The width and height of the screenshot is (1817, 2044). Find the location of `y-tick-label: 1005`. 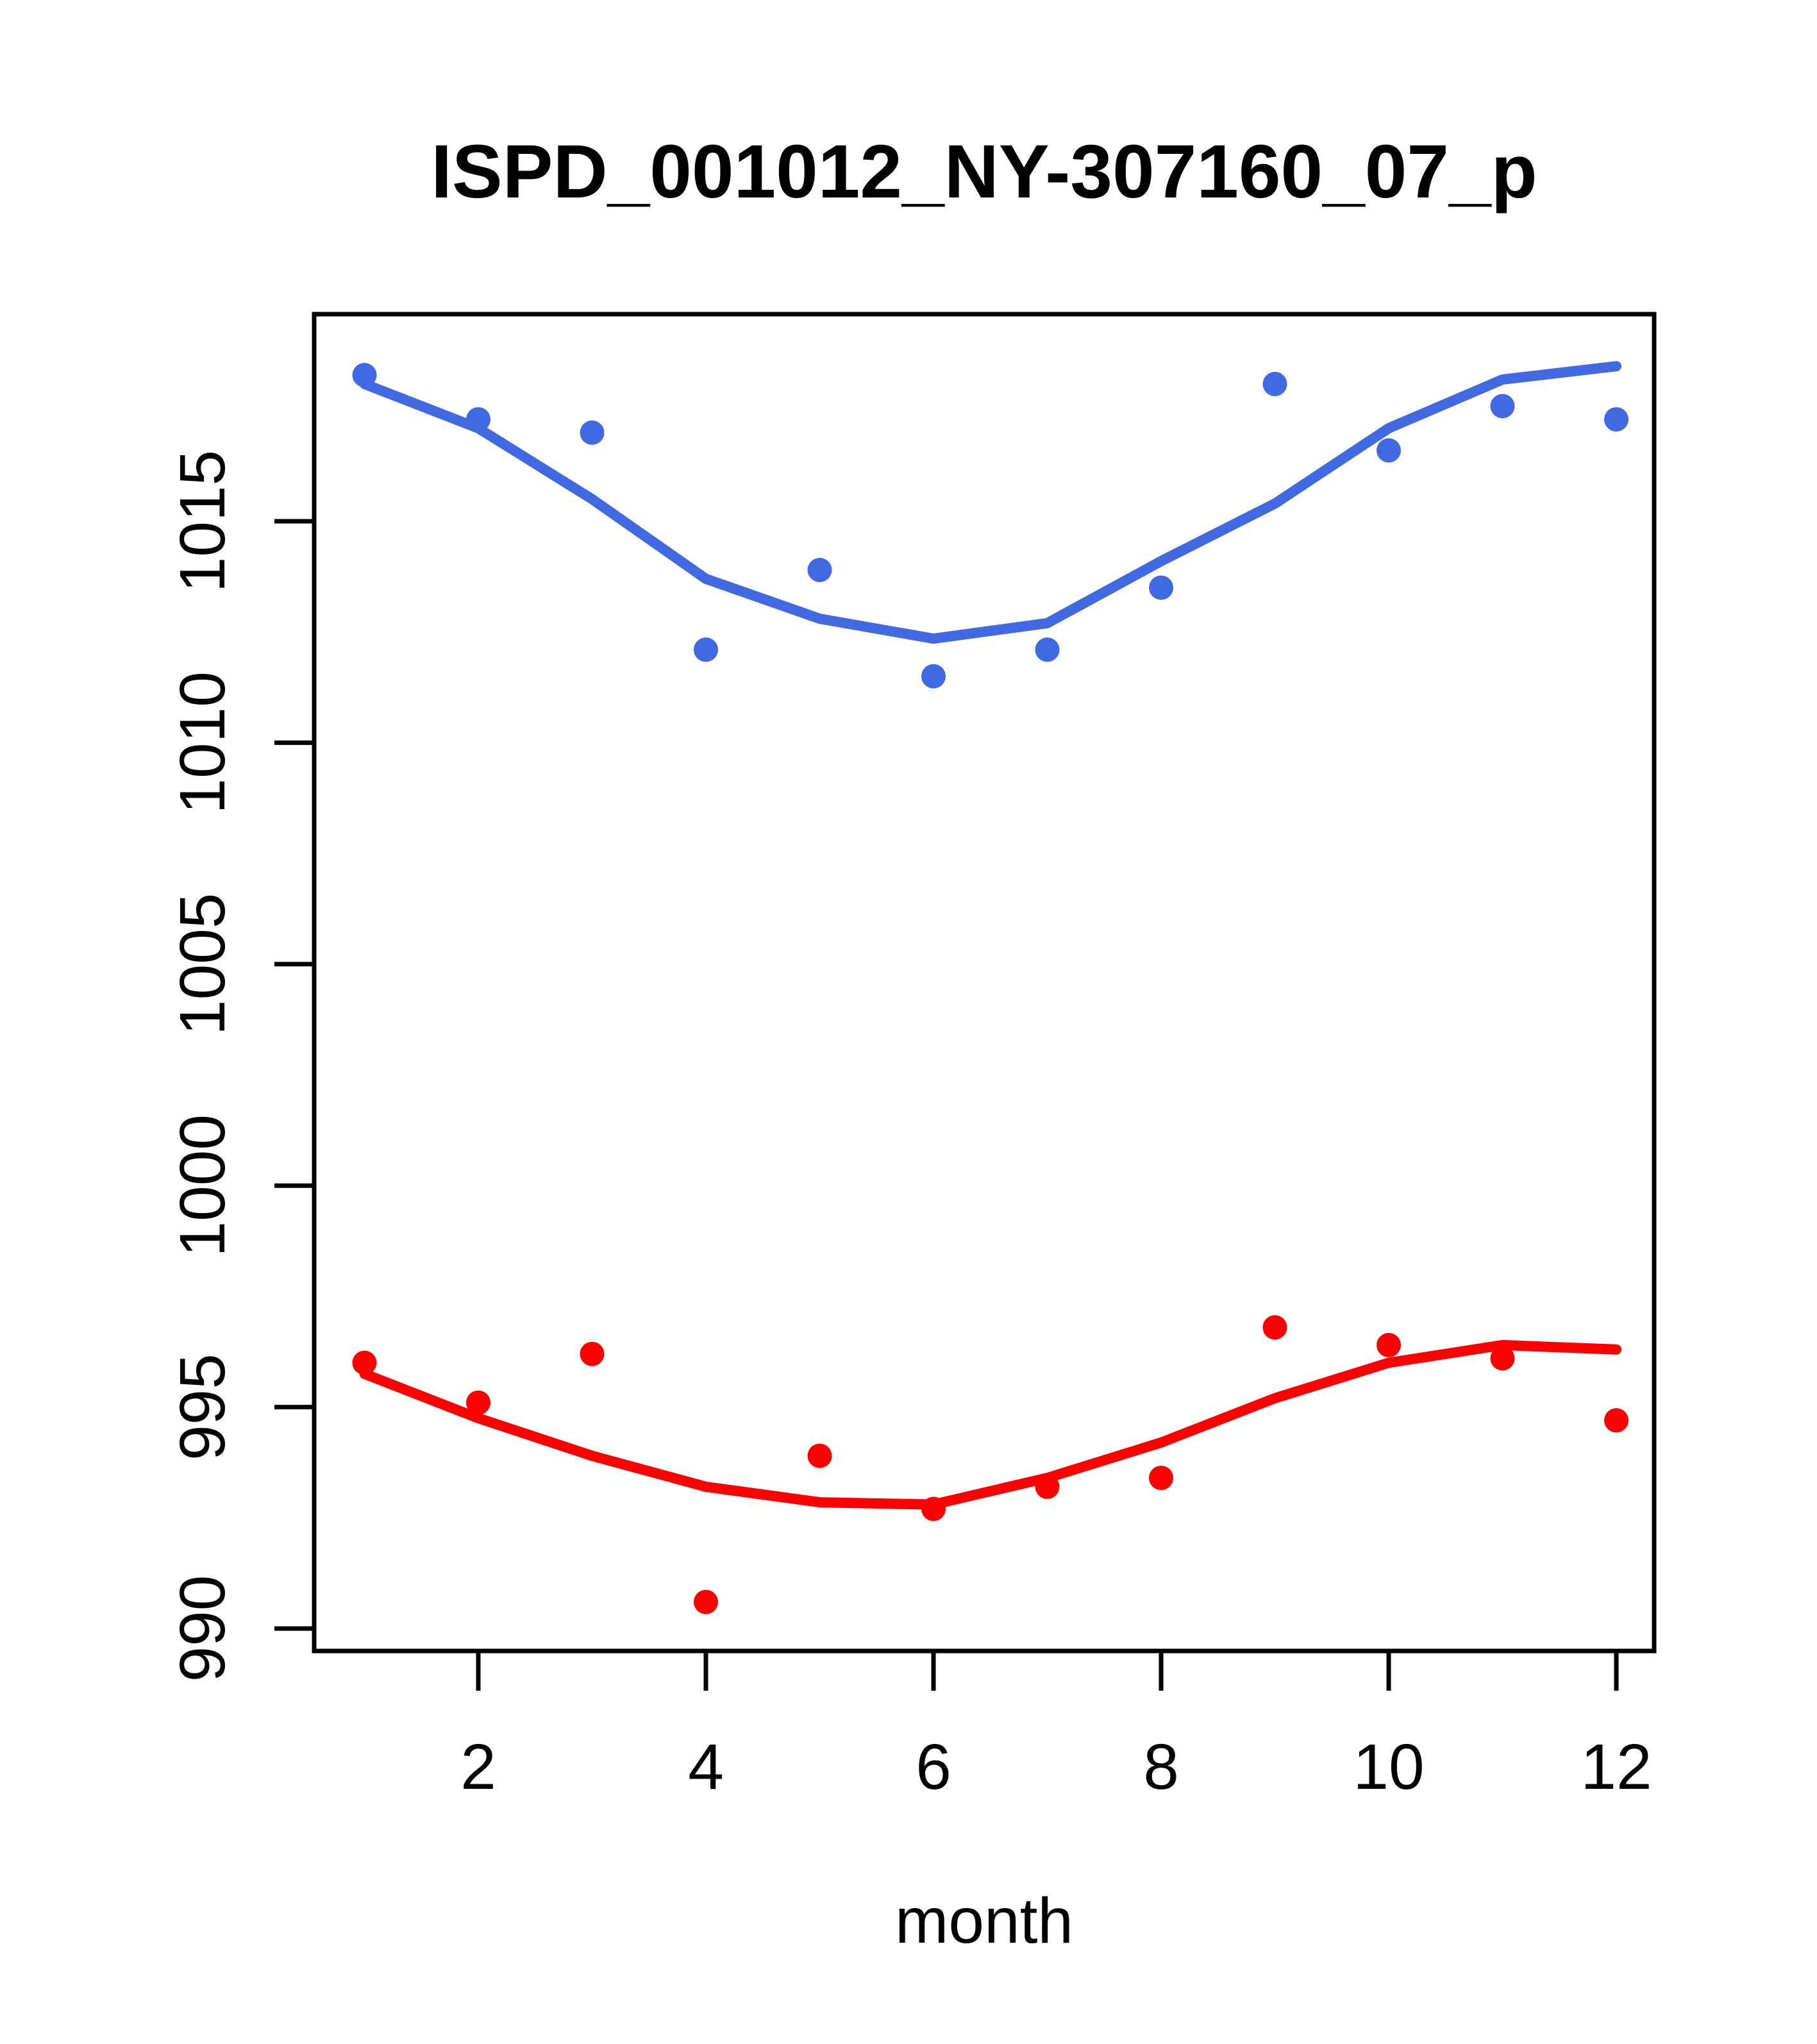

y-tick-label: 1005 is located at coordinates (203, 964).